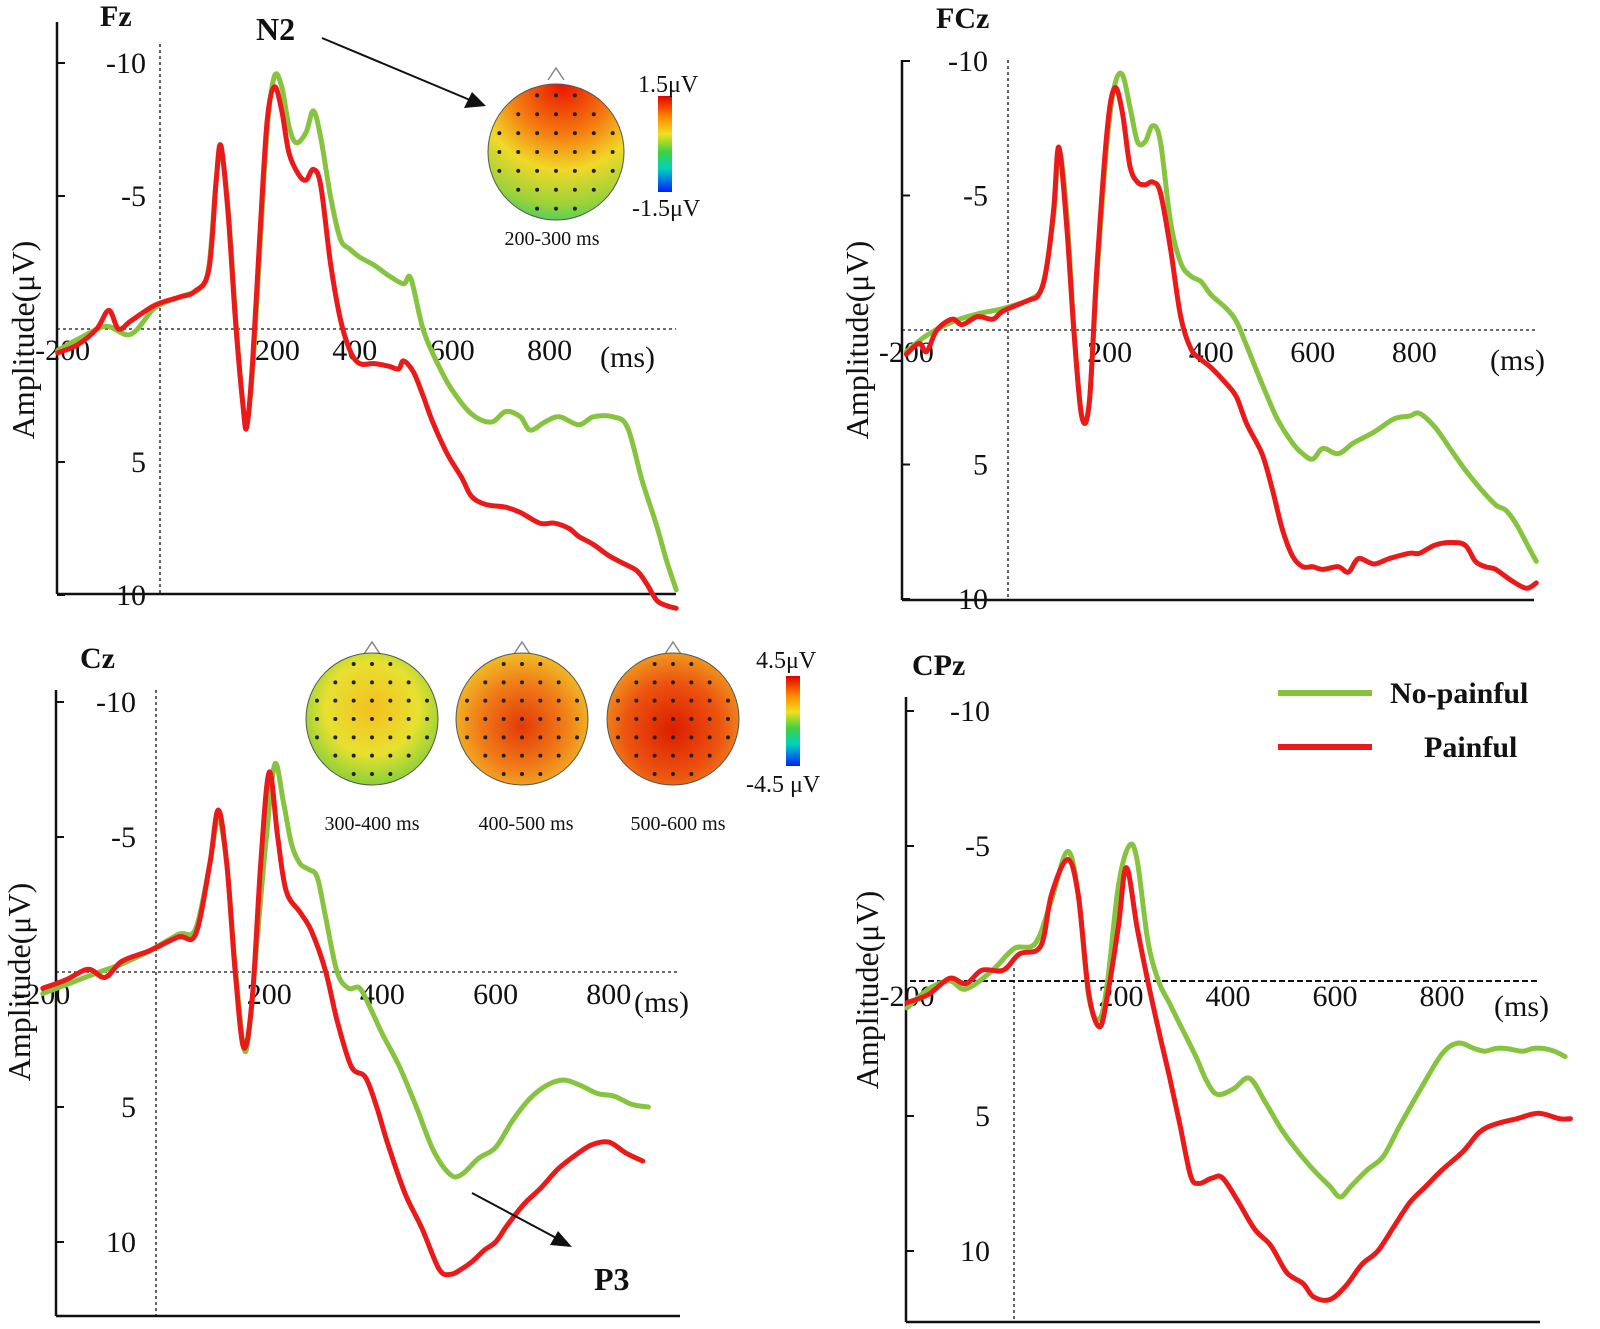 This screenshot has height=1329, width=1600. Describe the element at coordinates (666, 209) in the screenshot. I see `colorbar-min: -1.5μV` at that location.